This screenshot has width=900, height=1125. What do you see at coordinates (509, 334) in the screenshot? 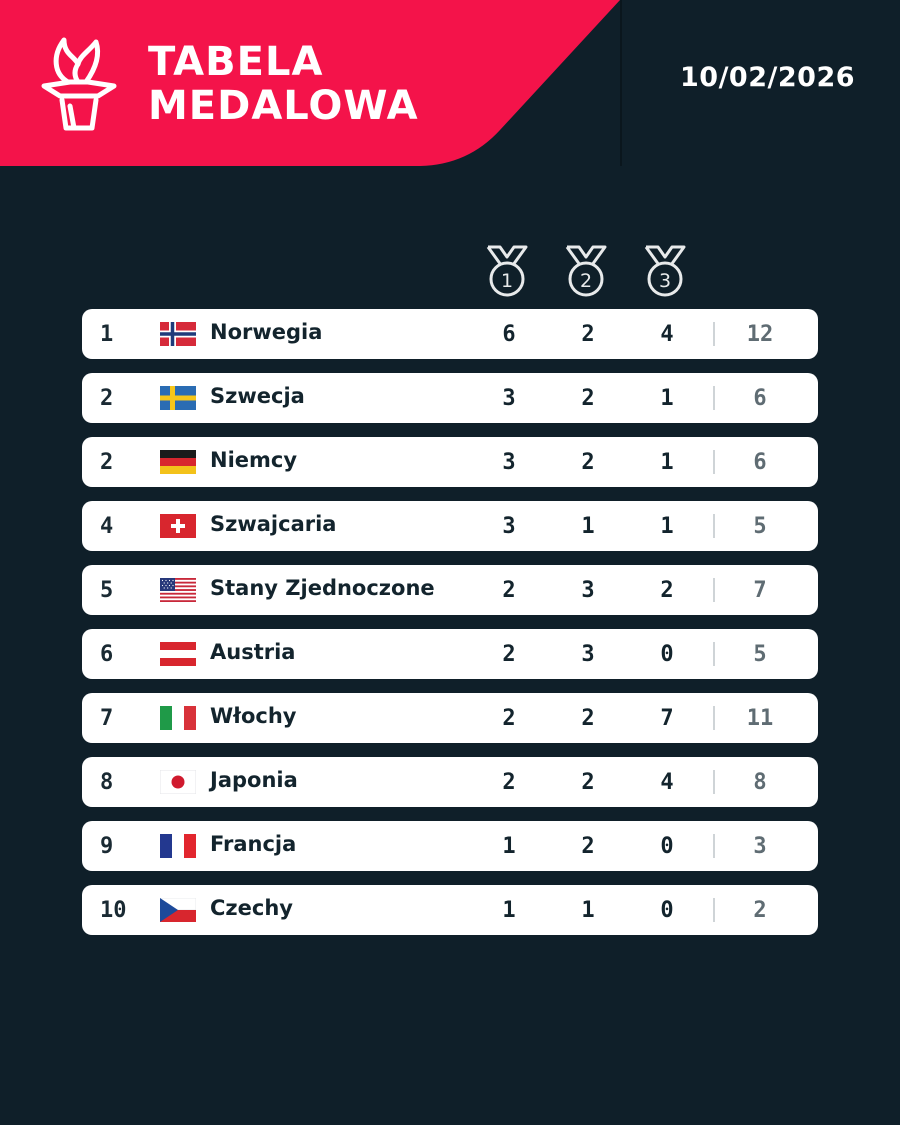
I see `gold-count: 6` at bounding box center [509, 334].